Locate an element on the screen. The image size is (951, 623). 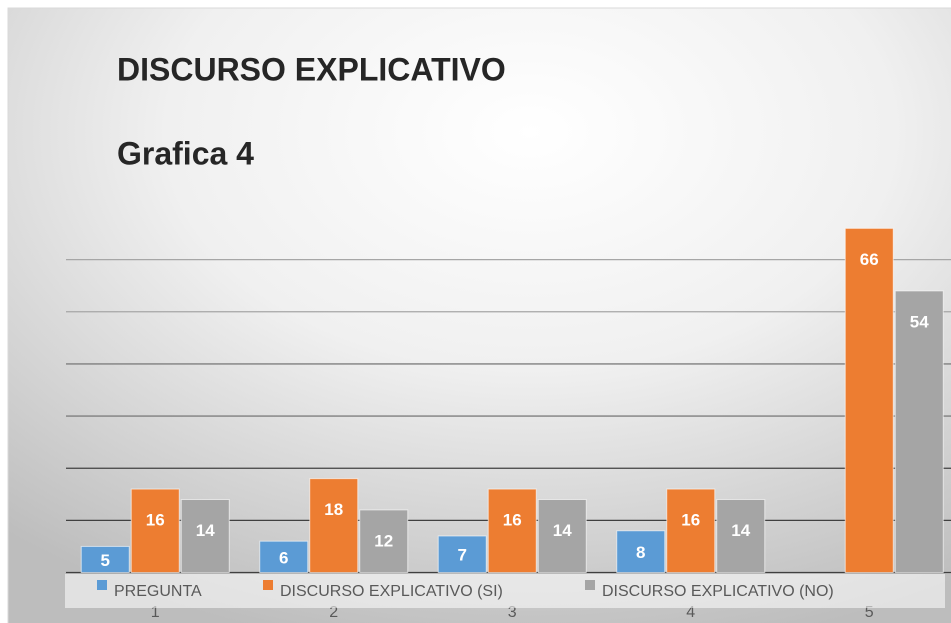
x-tick-label: 1 is located at coordinates (155, 612).